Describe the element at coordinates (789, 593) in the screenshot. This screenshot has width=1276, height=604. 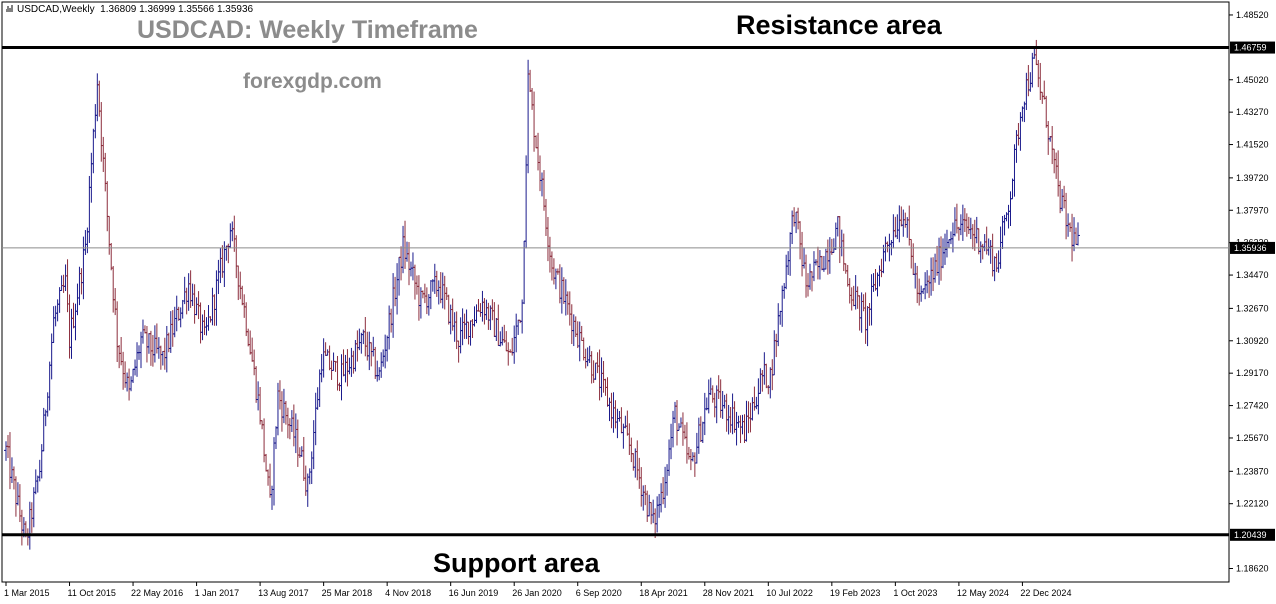
I see `x-tick-label: 10 Jul 2022` at that location.